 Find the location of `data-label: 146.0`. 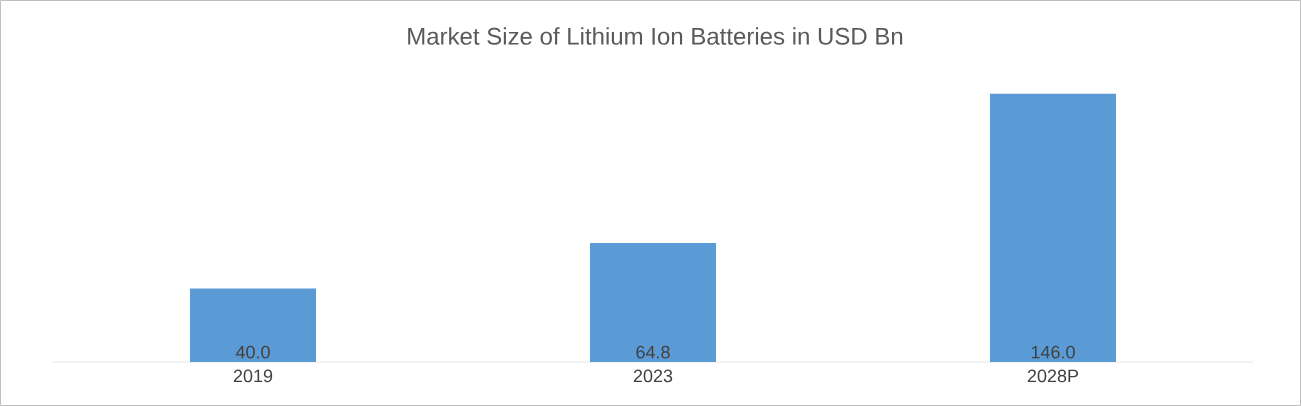

data-label: 146.0 is located at coordinates (1053, 352).